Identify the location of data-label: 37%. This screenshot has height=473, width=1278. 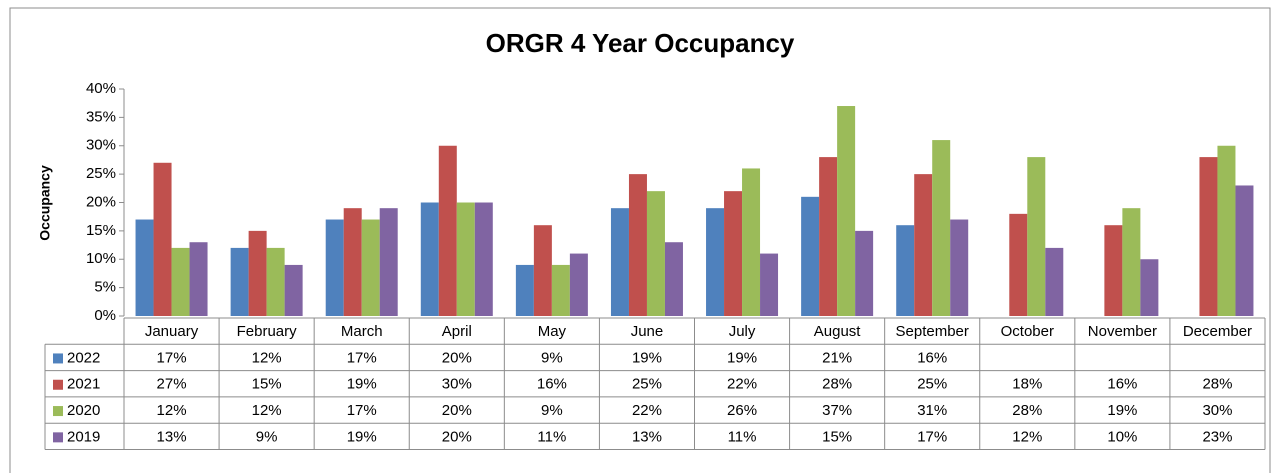
(837, 410).